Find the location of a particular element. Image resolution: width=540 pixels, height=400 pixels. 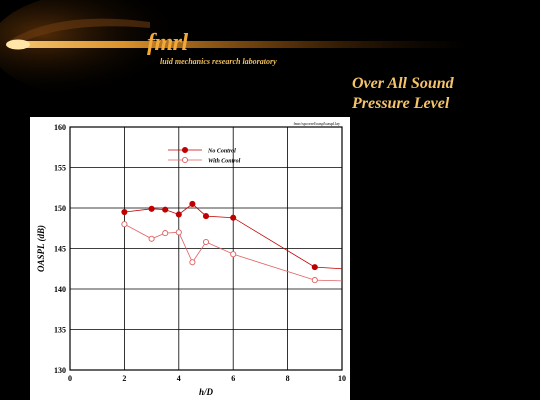

y-tick-label: 140 is located at coordinates (60, 289).